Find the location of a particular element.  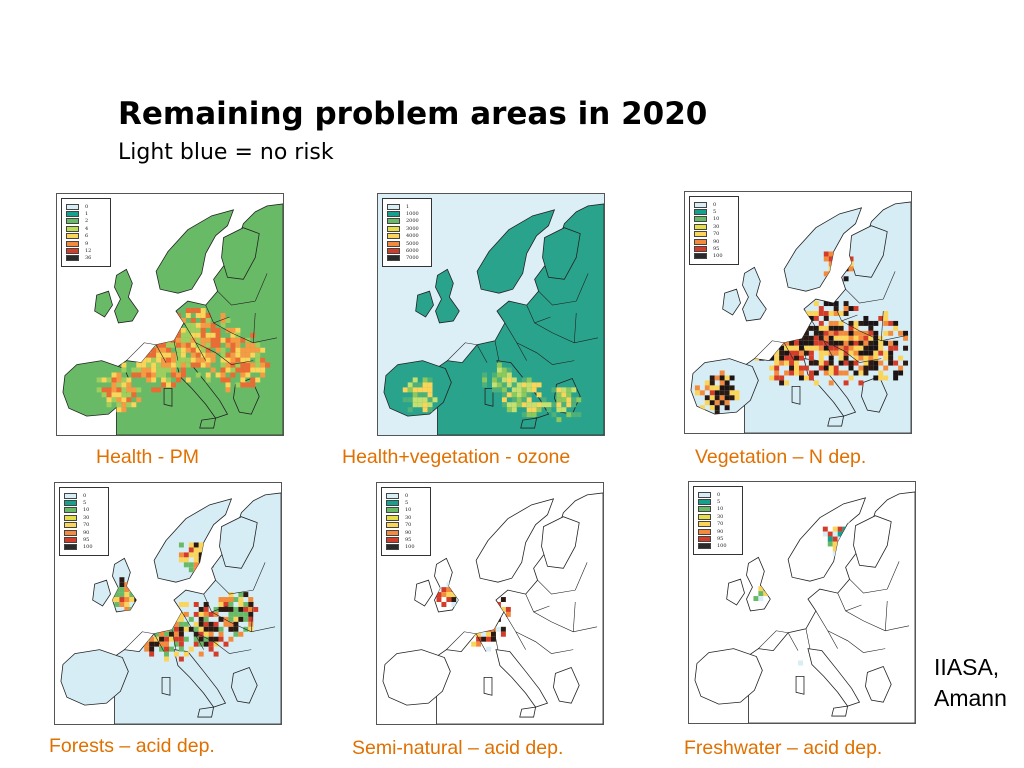

legend-row: 12 is located at coordinates (86, 251).